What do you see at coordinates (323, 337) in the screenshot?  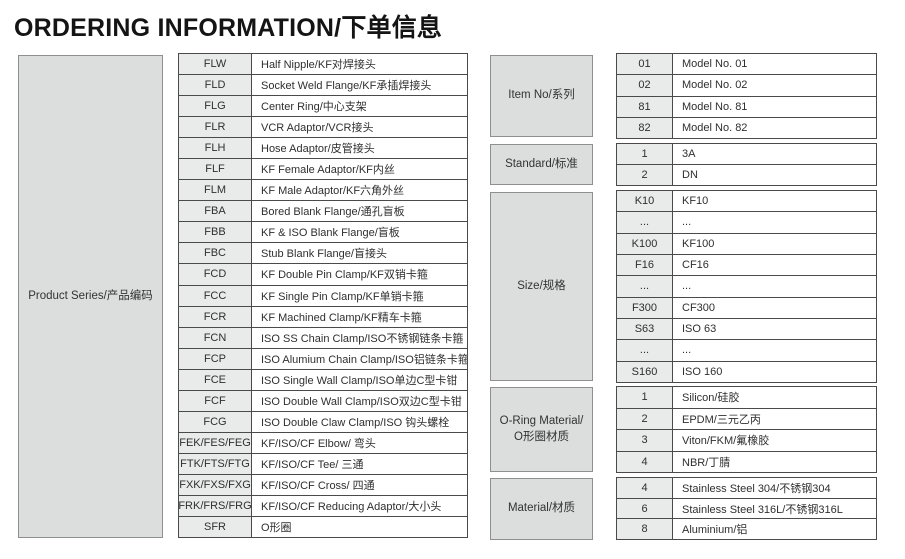 I see `table-row: FCN ISO SS Chain Clamp/ISO不锈钢链条卡箍` at bounding box center [323, 337].